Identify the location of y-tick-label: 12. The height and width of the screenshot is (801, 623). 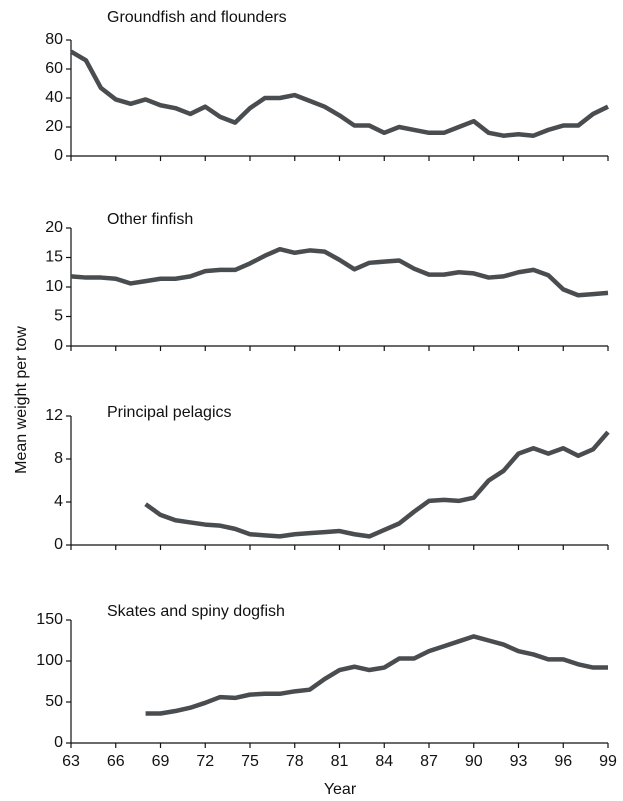
(54, 415).